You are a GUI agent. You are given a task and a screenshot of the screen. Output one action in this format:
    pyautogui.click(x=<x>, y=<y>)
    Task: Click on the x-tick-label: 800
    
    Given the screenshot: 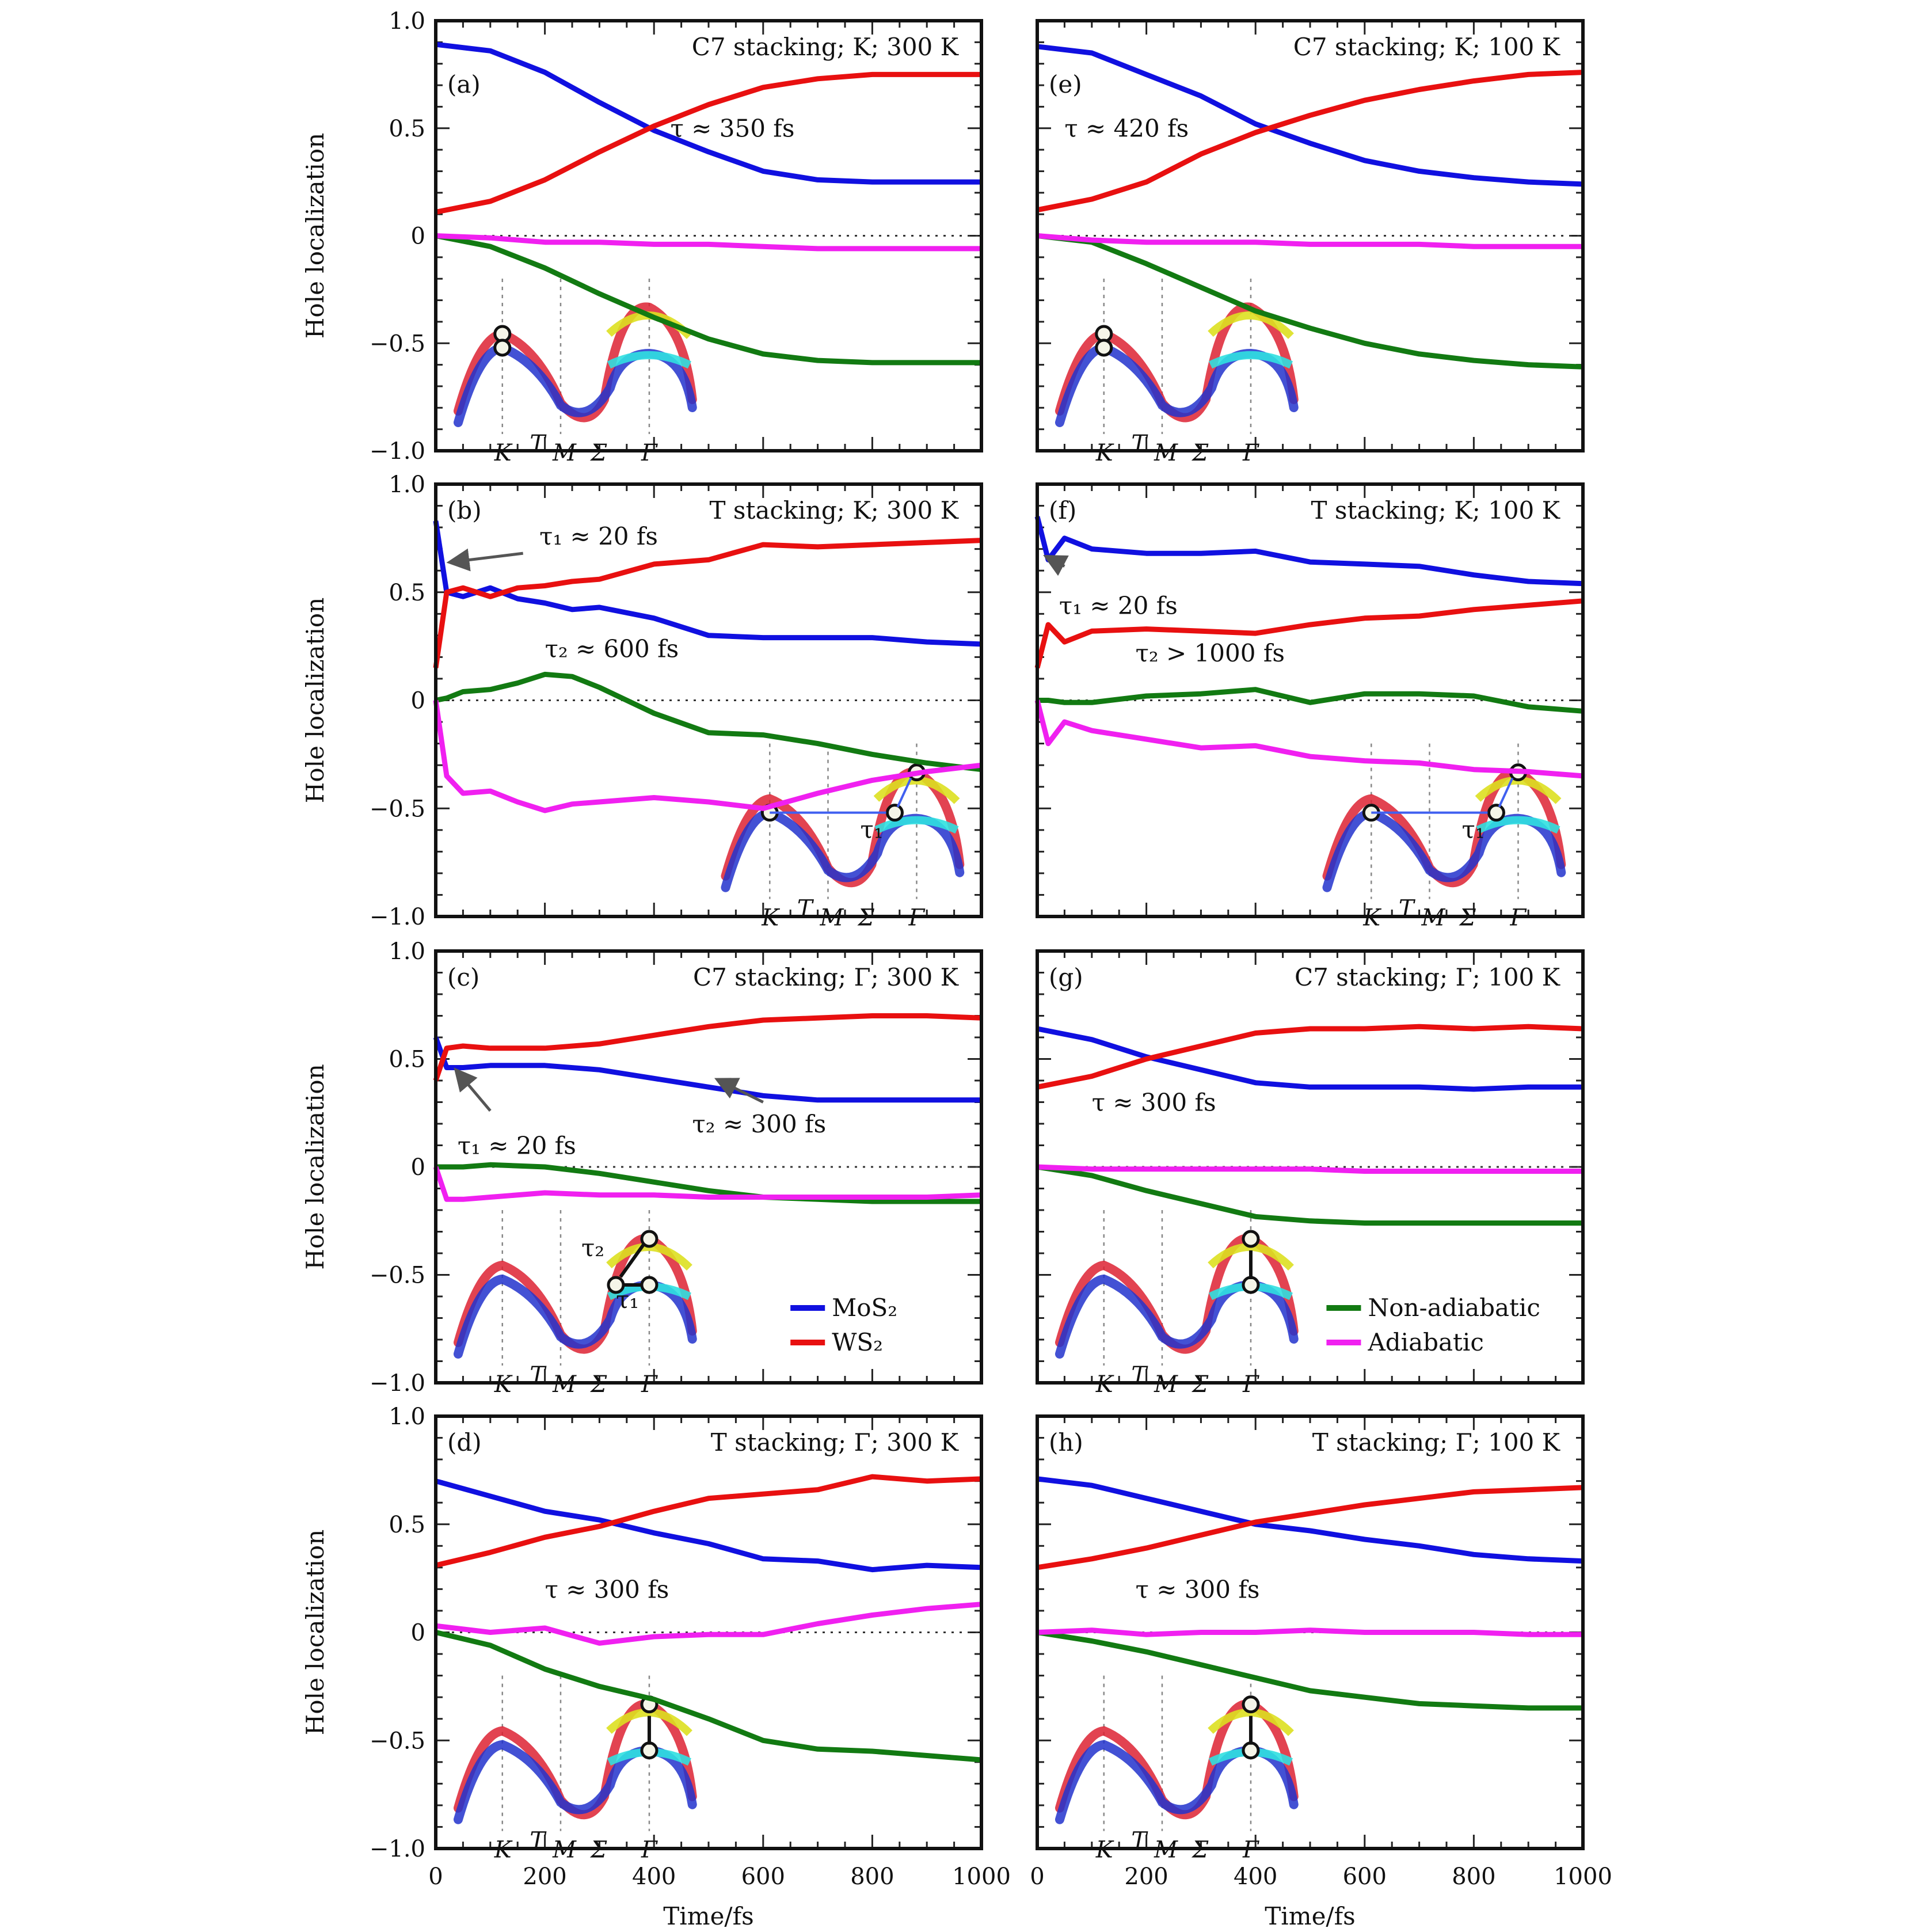 What is the action you would take?
    pyautogui.click(x=1473, y=1876)
    